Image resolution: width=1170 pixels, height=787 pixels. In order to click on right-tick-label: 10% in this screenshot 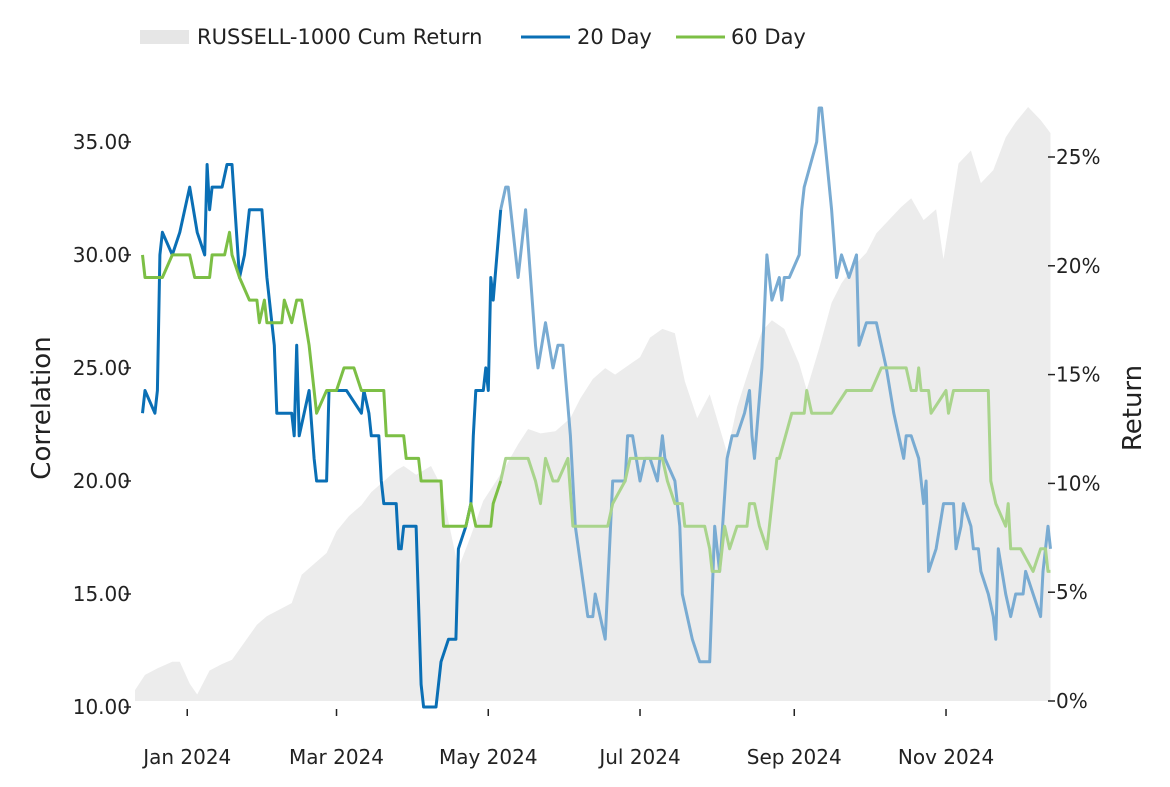, I will do `click(1078, 483)`.